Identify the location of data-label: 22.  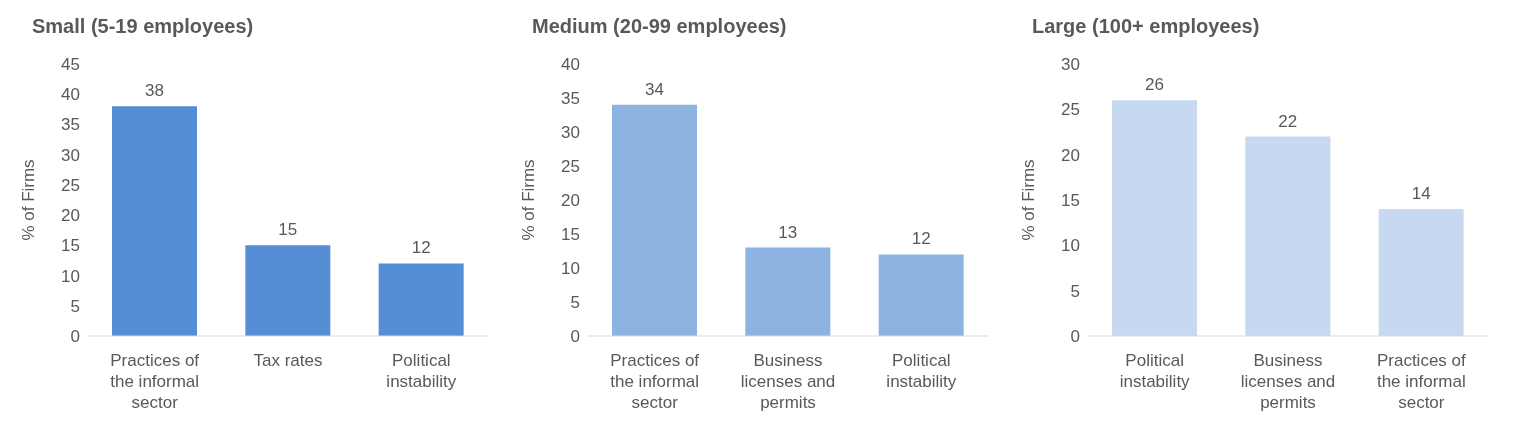
(1288, 121).